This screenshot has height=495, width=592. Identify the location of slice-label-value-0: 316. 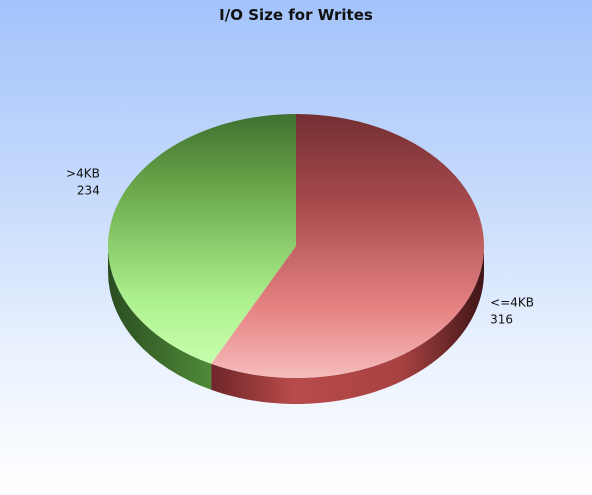
(501, 320).